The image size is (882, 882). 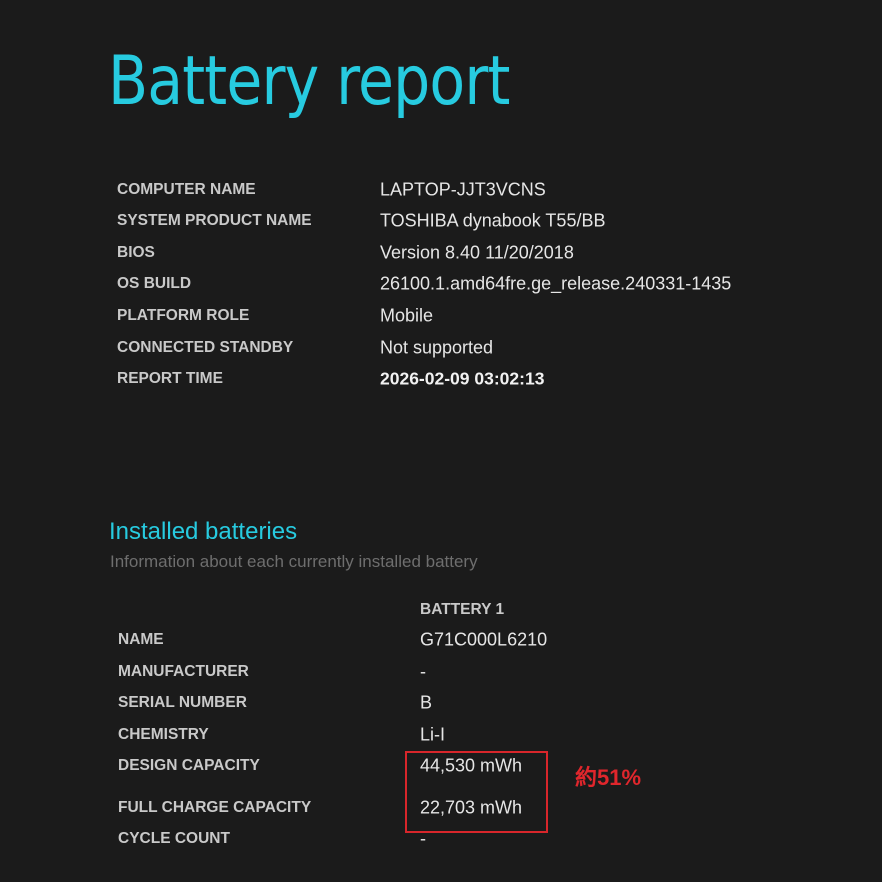 What do you see at coordinates (203, 531) in the screenshot?
I see `section-heading-installed-batteries: Installed batteries` at bounding box center [203, 531].